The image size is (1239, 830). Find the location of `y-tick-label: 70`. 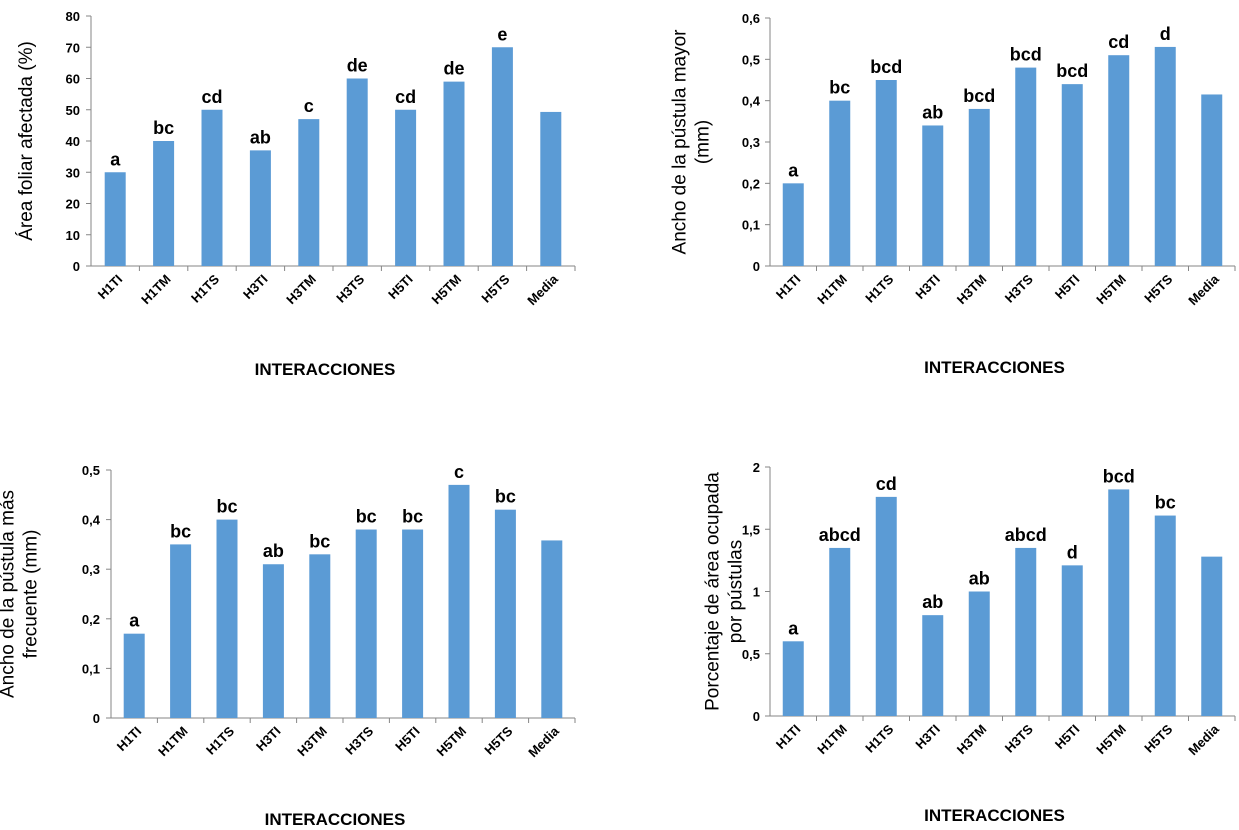

y-tick-label: 70 is located at coordinates (73, 47).